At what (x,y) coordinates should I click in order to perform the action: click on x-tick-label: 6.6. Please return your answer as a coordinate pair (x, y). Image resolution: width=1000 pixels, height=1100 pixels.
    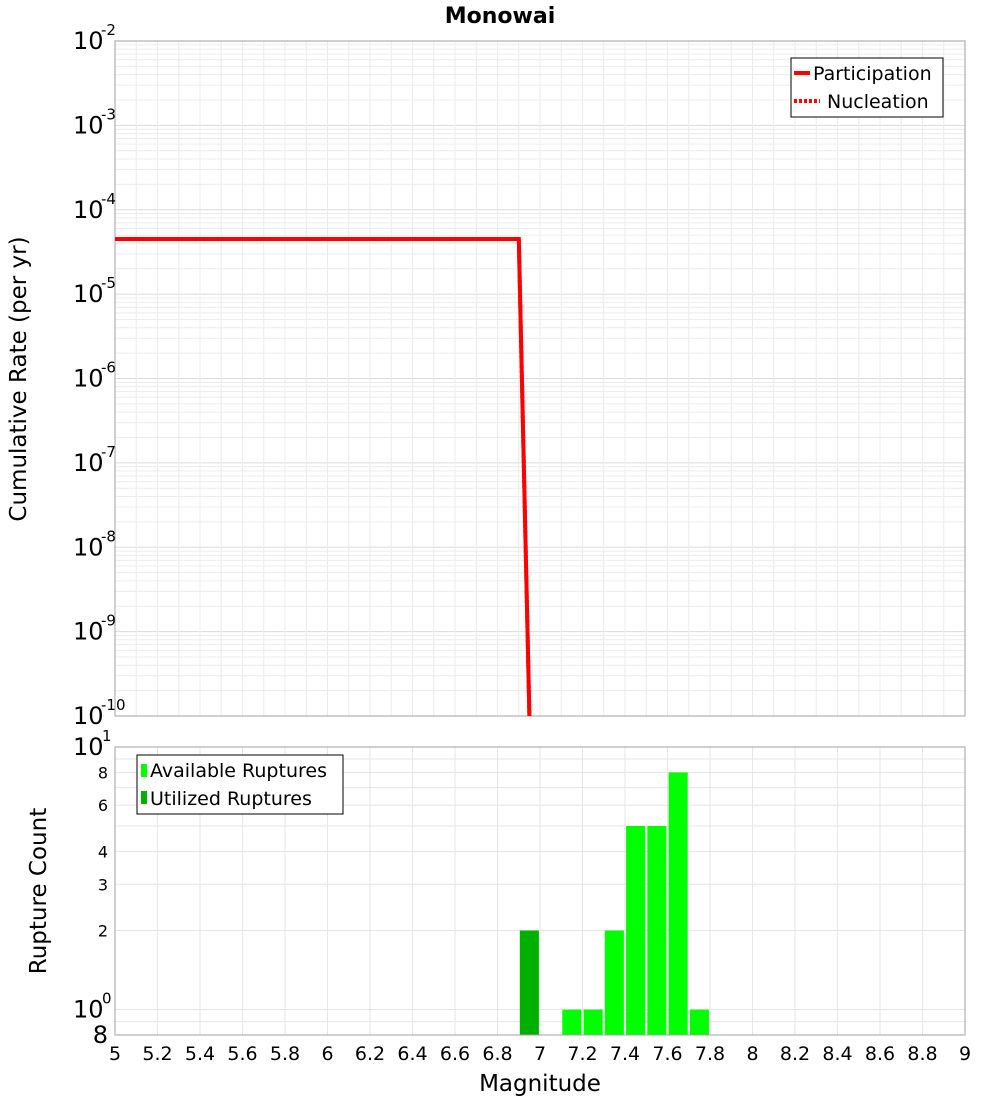
    Looking at the image, I should click on (455, 1054).